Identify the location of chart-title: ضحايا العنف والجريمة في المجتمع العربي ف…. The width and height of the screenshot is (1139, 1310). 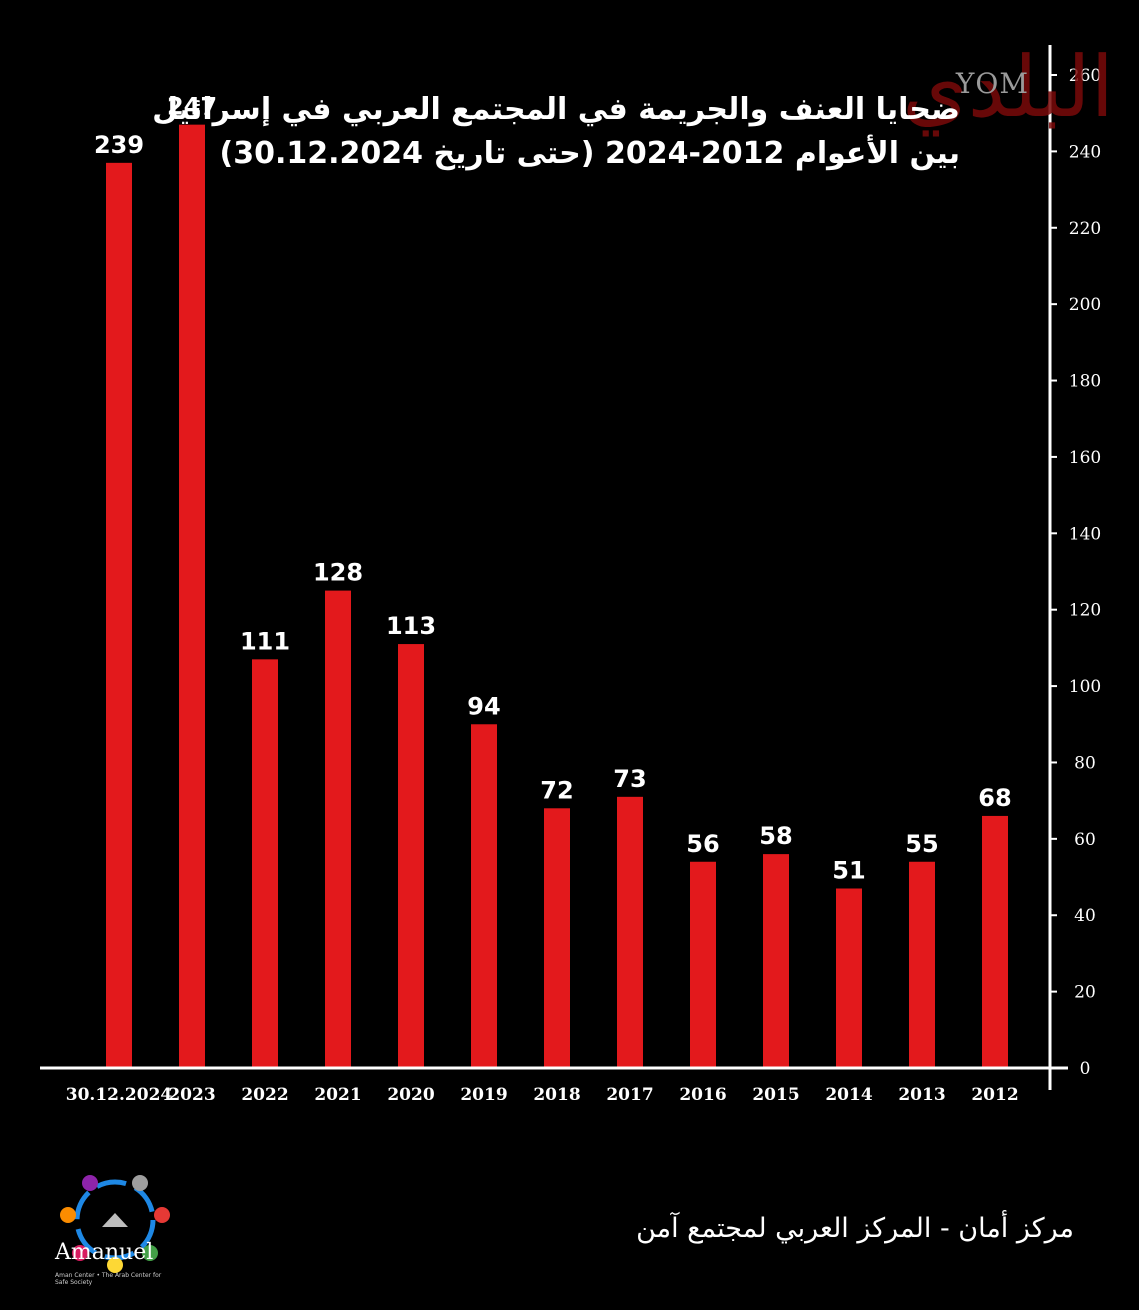
(556, 109).